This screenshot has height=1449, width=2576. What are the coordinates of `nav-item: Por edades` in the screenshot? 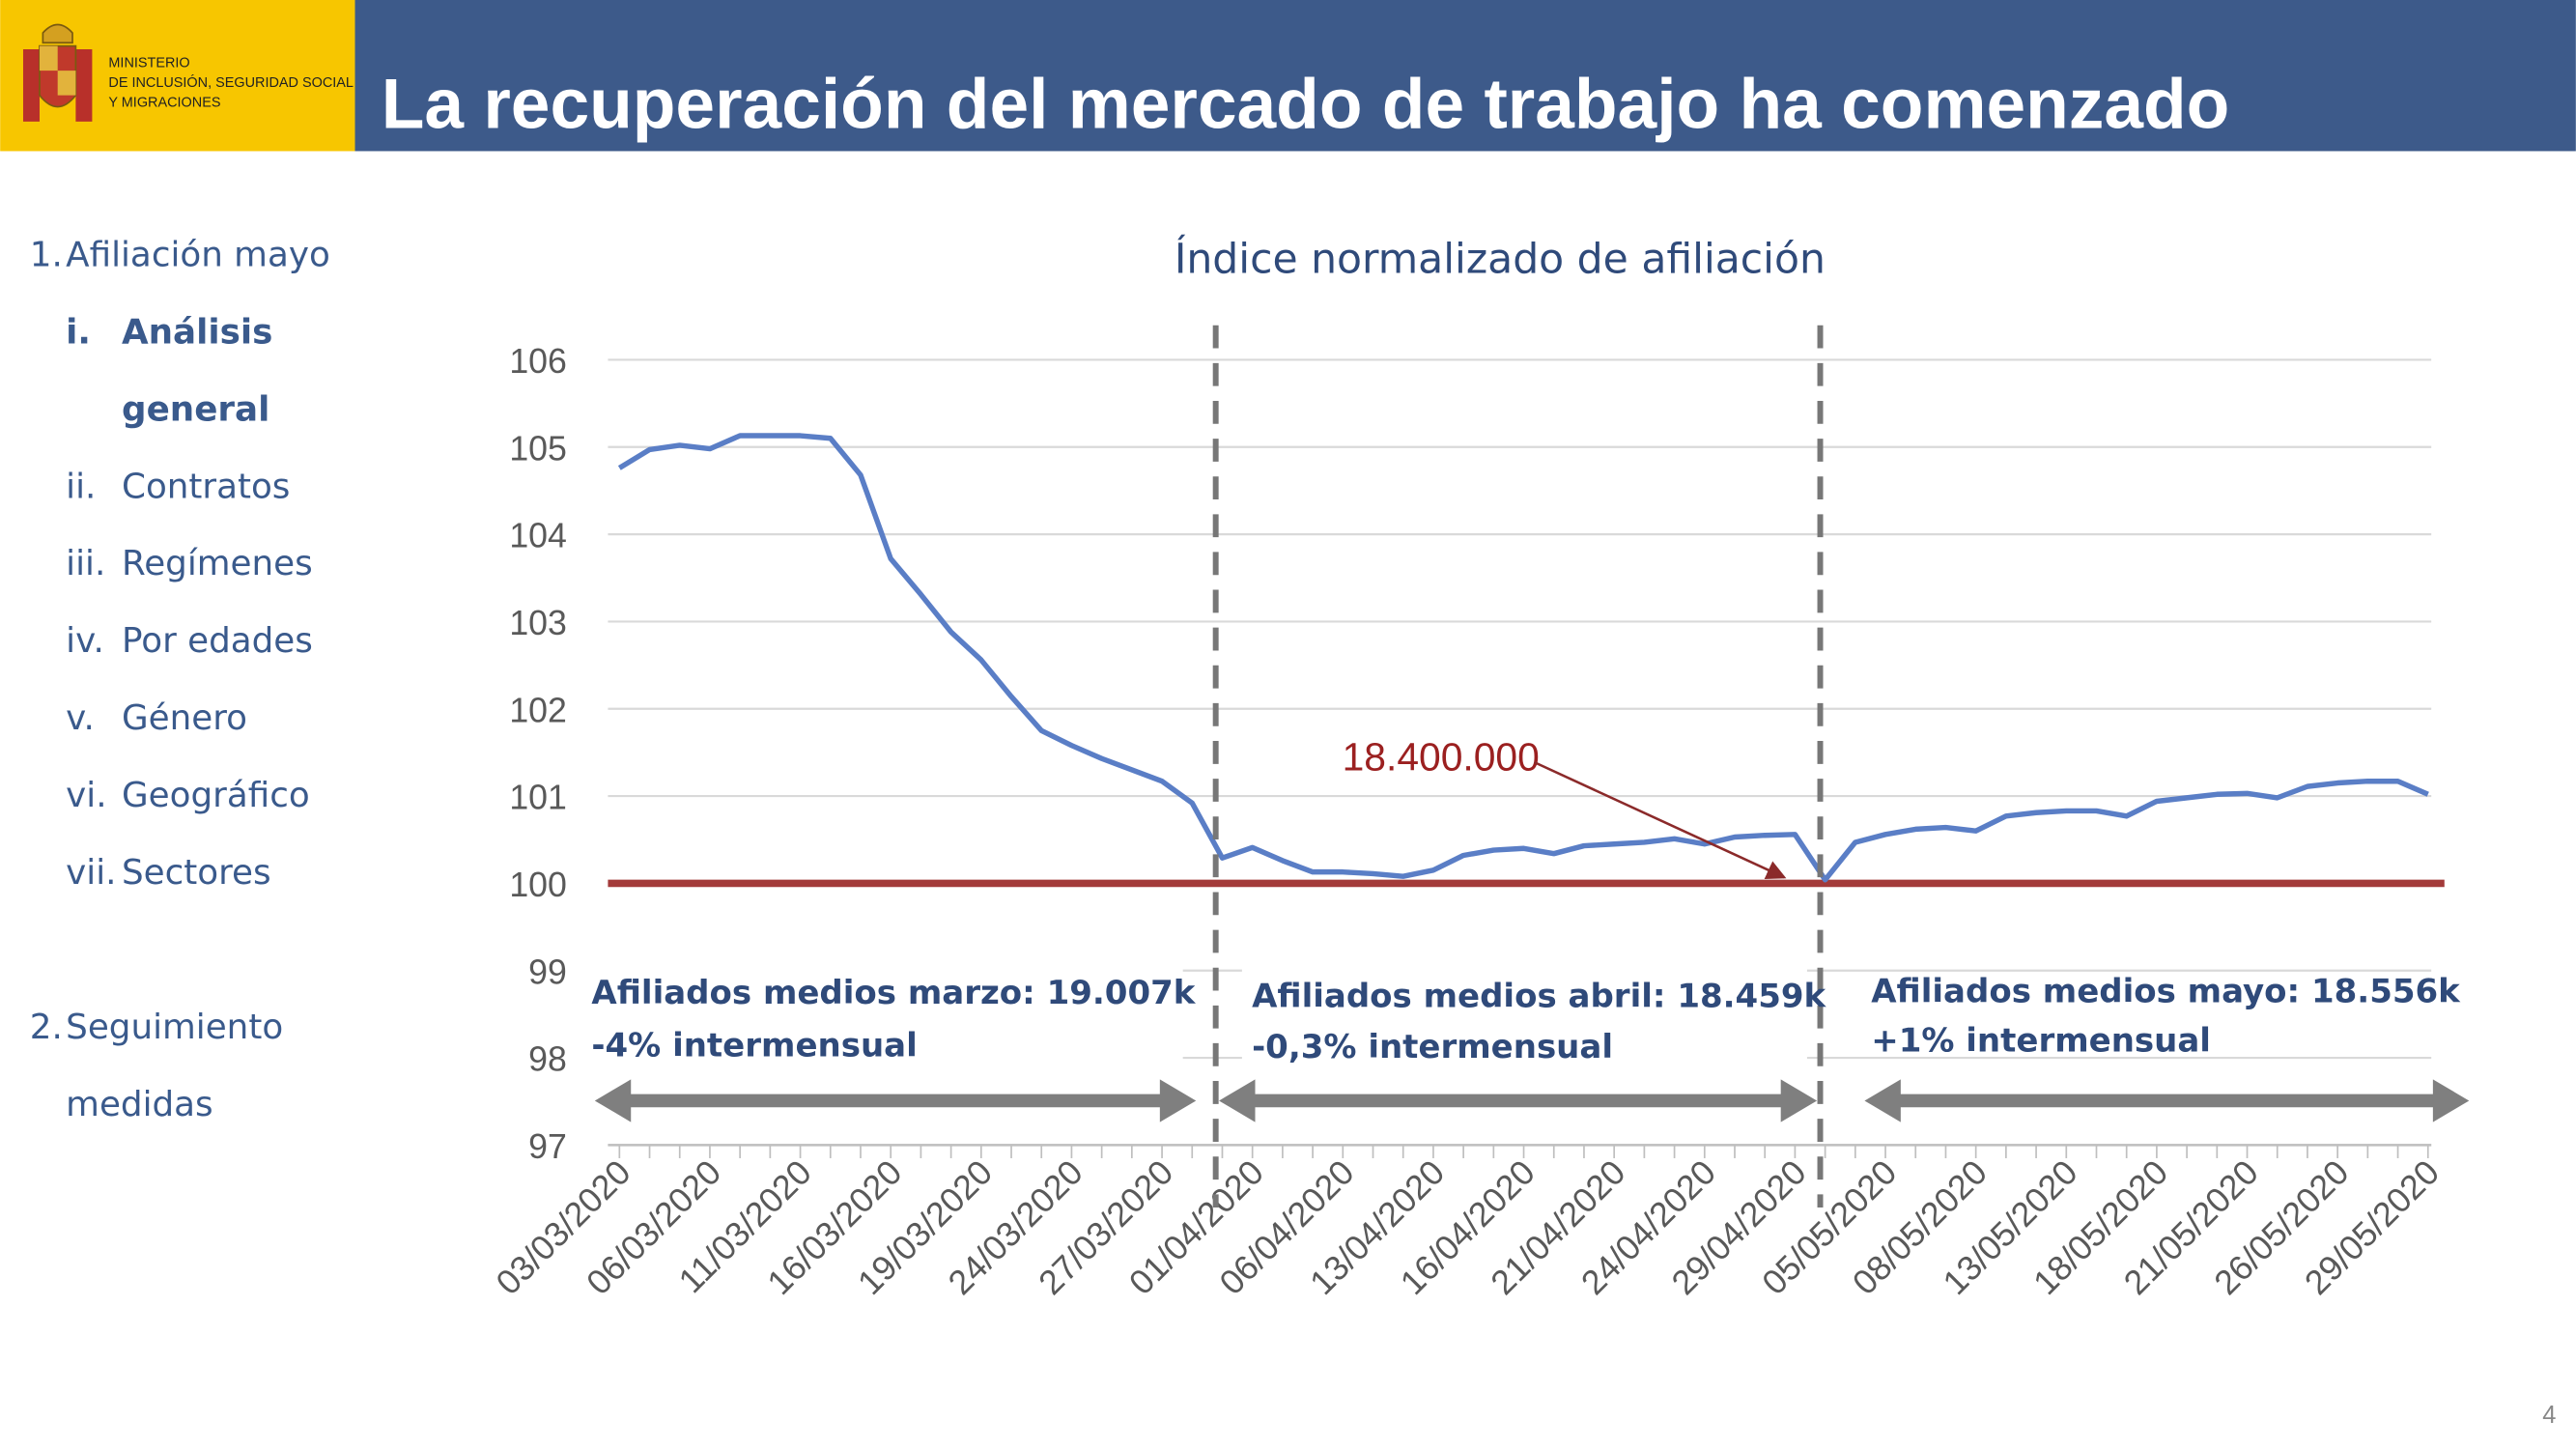 It's located at (217, 641).